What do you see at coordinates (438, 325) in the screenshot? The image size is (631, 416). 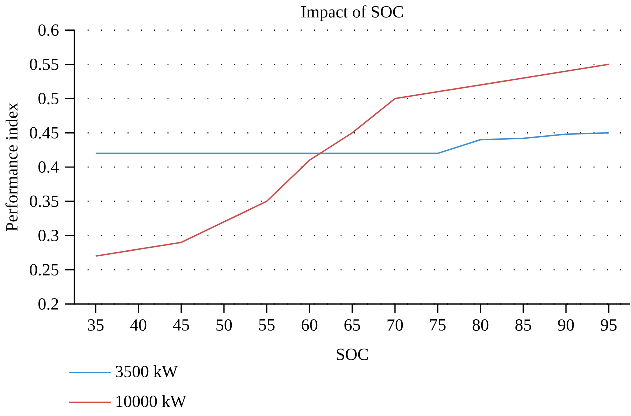 I see `x-tick-label: 75` at bounding box center [438, 325].